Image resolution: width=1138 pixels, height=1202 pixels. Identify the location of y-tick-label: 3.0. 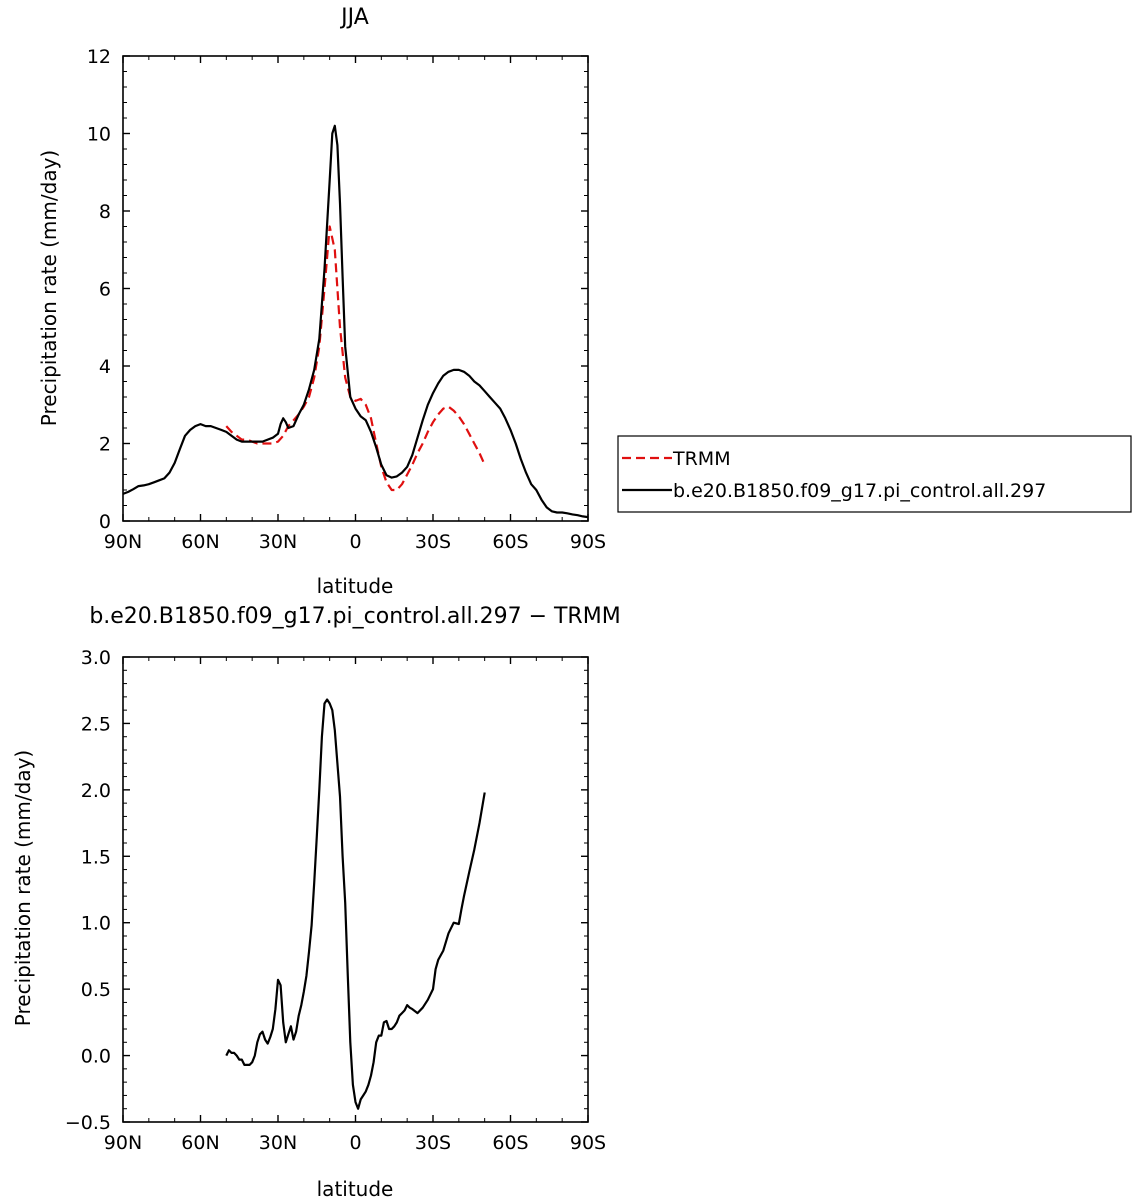
(96, 658).